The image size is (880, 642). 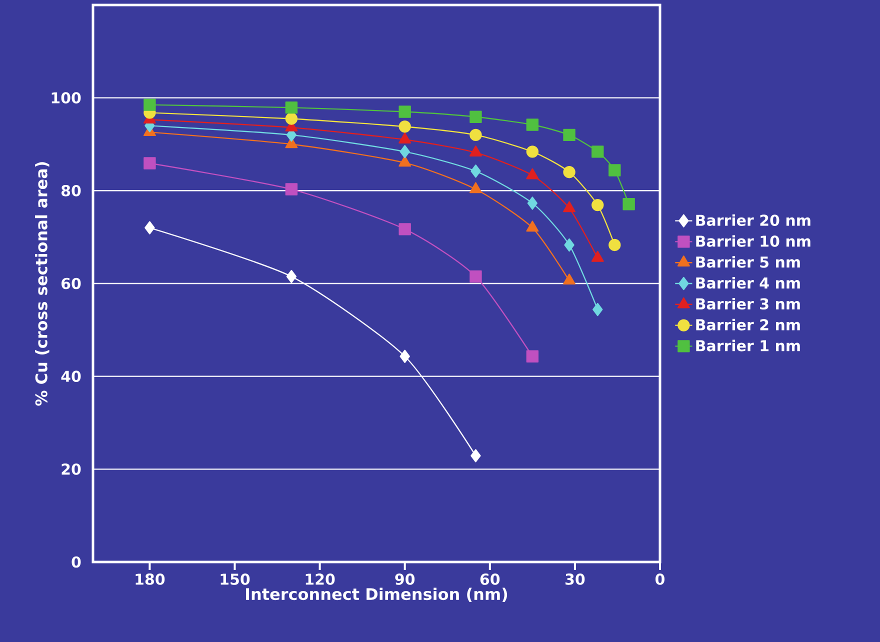 What do you see at coordinates (320, 579) in the screenshot?
I see `x-tick-label: 120` at bounding box center [320, 579].